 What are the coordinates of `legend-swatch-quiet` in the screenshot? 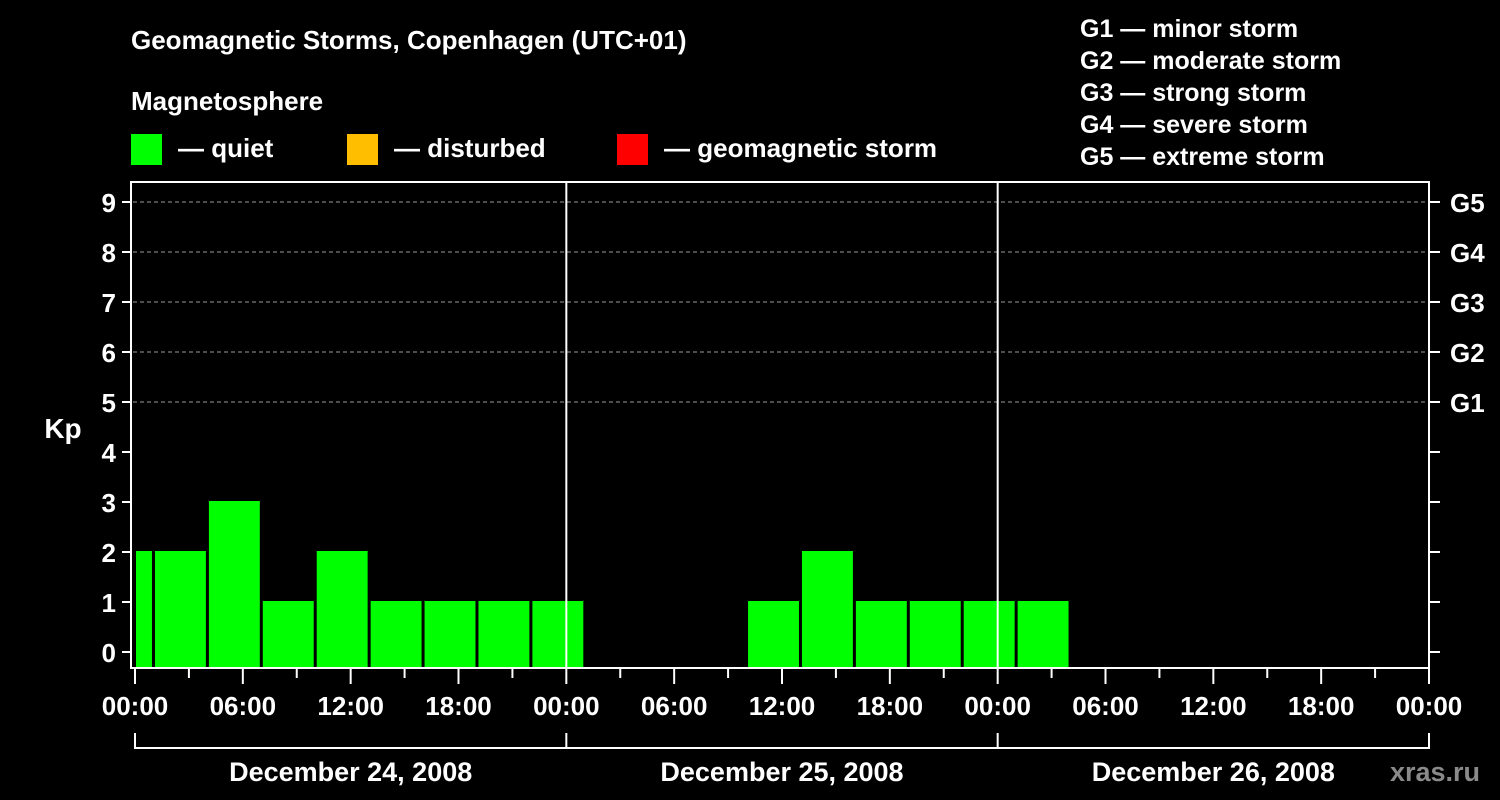 It's located at (146, 149).